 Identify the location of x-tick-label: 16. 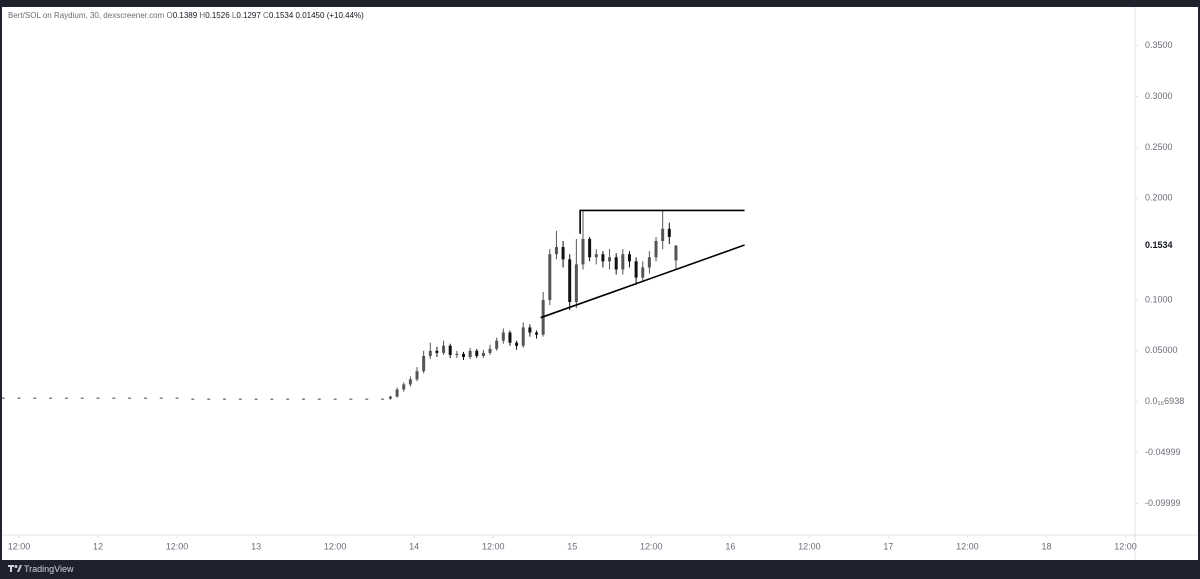
(730, 546).